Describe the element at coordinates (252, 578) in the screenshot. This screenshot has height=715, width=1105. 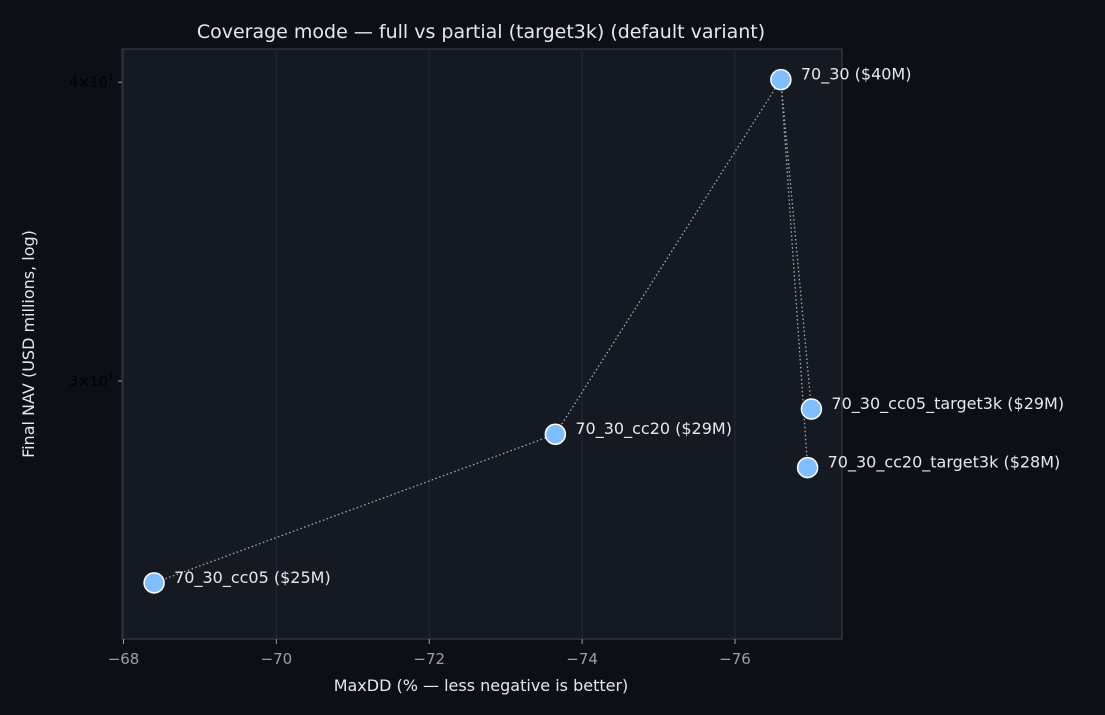
I see `point-label-70_30_cc05: 70_30_cc05 ($25M)` at that location.